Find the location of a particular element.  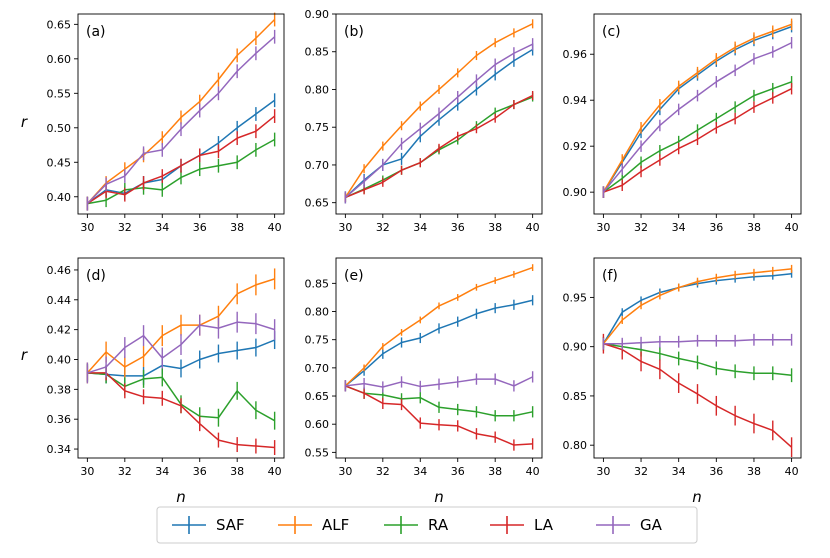

legend-label: ALF is located at coordinates (335, 525).